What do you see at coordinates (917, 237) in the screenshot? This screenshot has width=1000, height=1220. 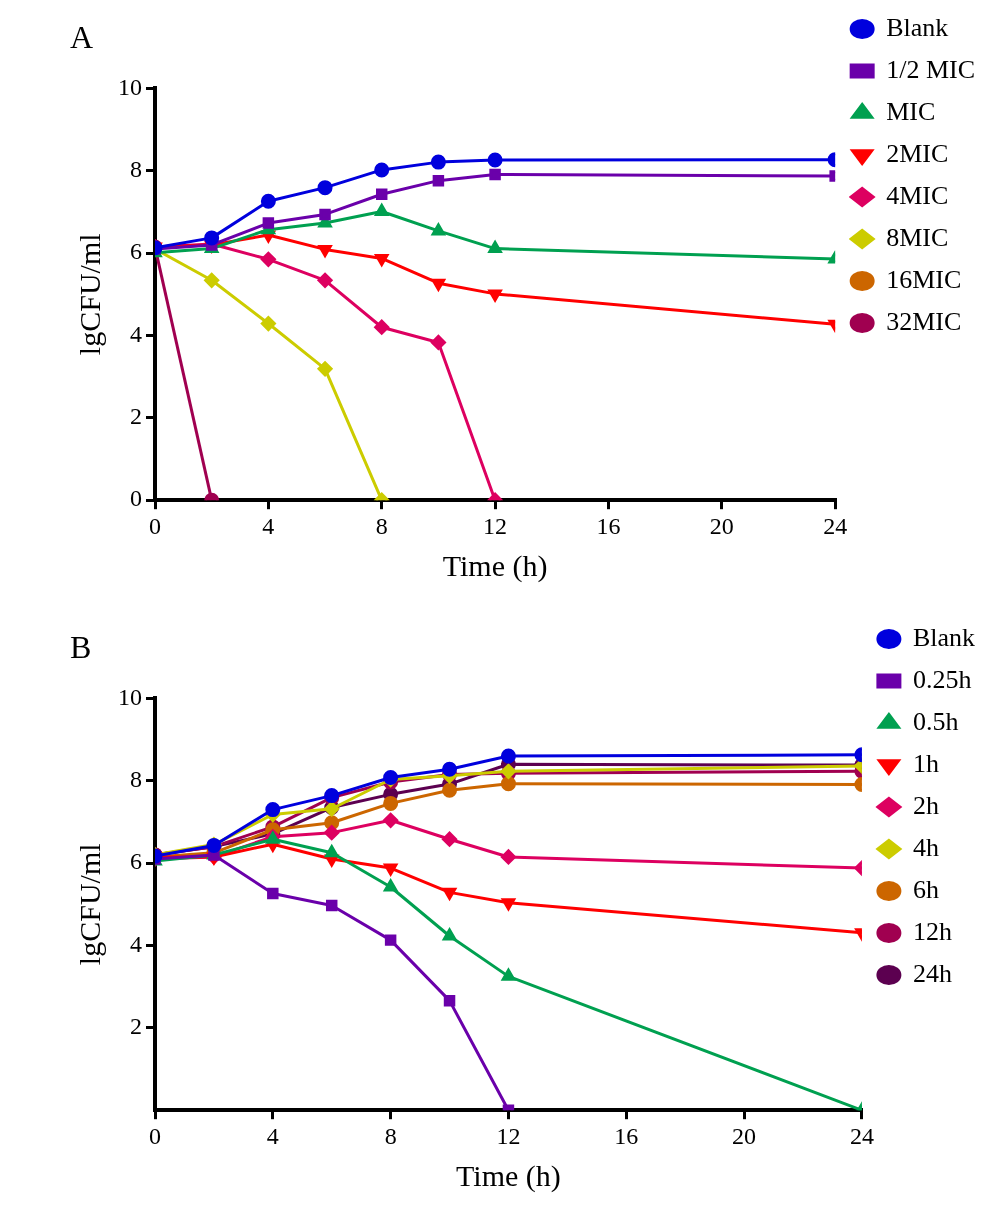 I see `legend-label: 8MIC` at bounding box center [917, 237].